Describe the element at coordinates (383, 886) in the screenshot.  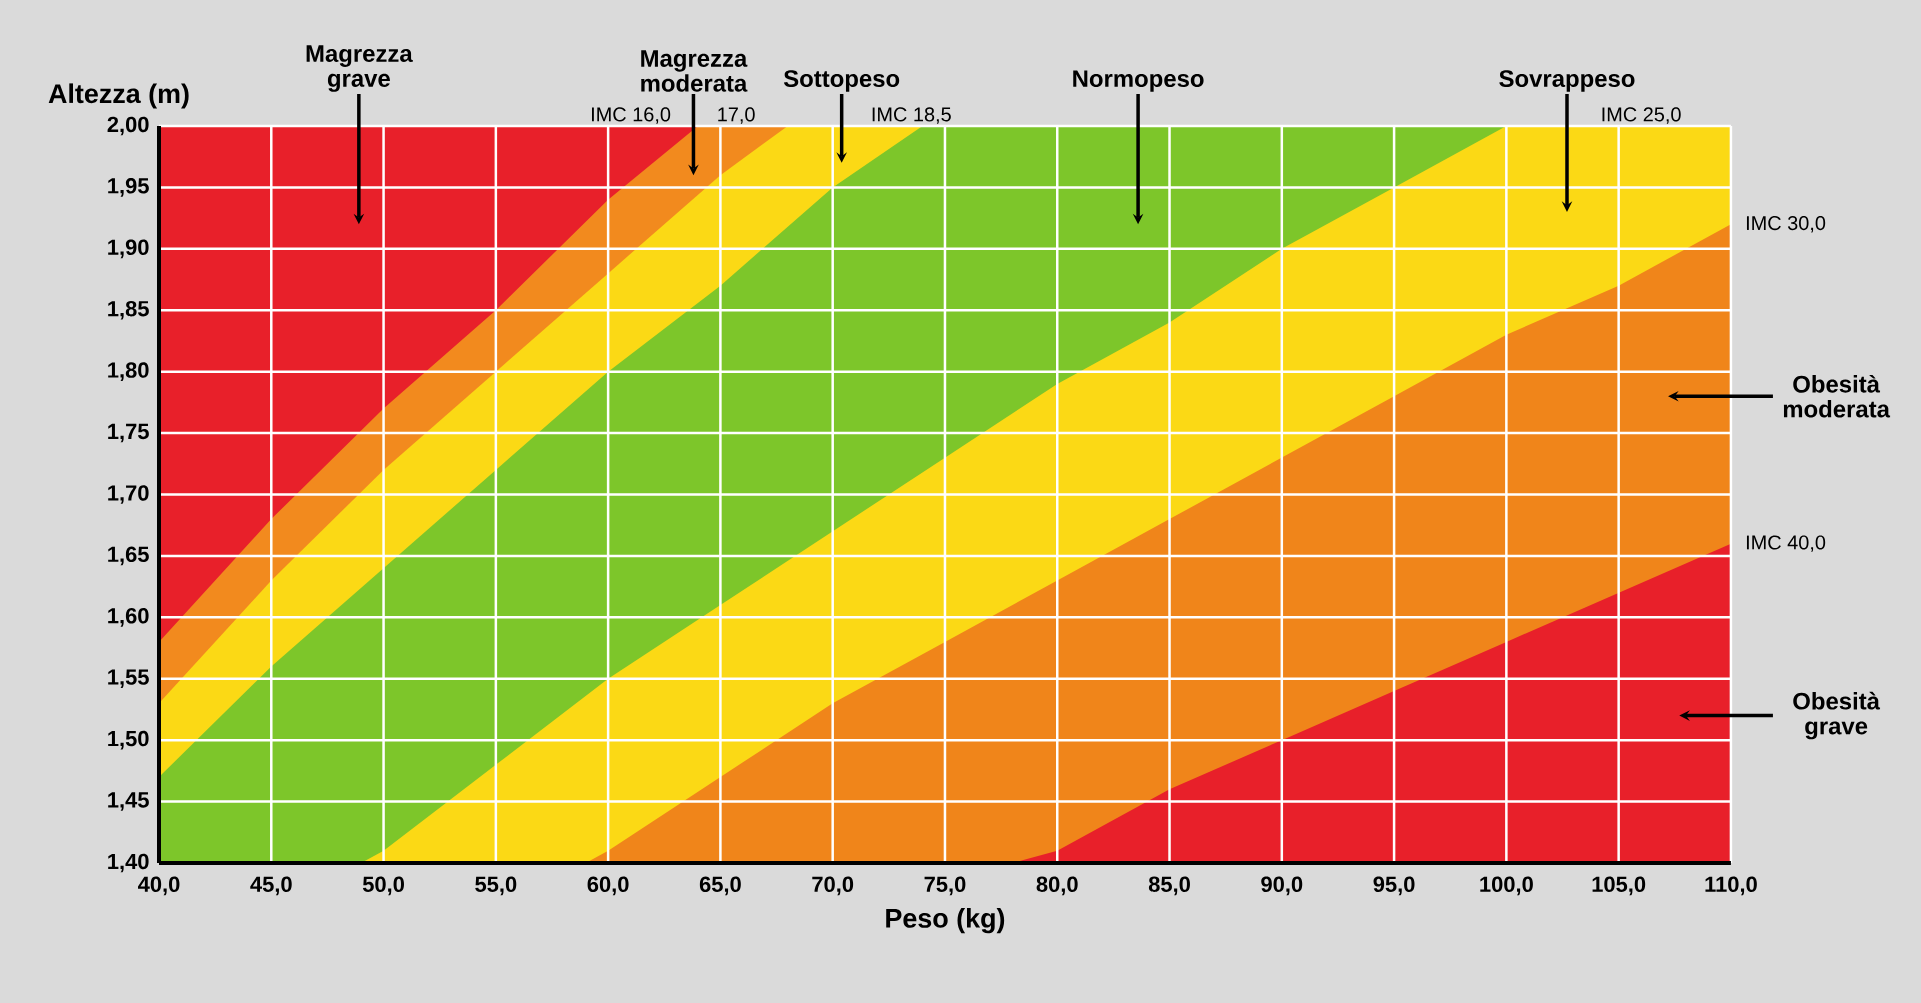
I see `x-tick-label: 50,0` at that location.